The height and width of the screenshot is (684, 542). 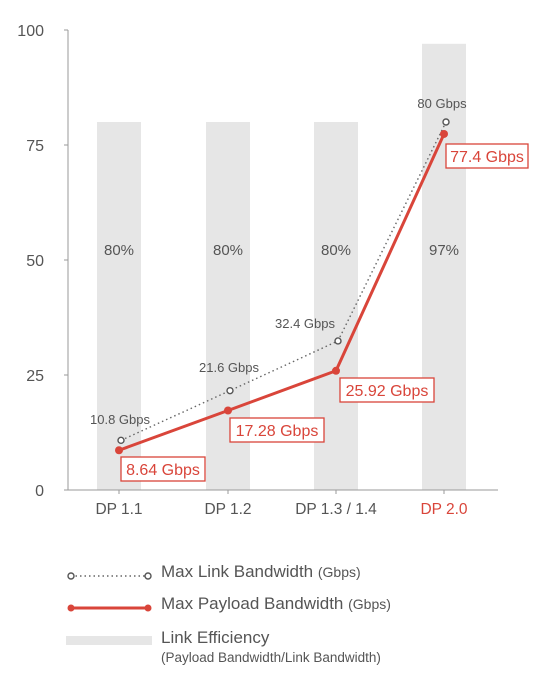 I want to click on y-tick-label: 75, so click(x=35, y=146).